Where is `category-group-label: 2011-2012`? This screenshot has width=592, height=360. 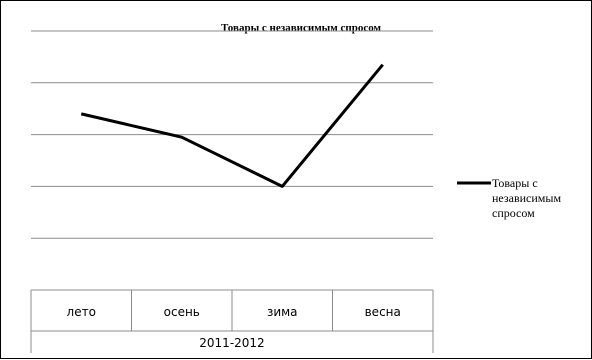 category-group-label: 2011-2012 is located at coordinates (231, 343).